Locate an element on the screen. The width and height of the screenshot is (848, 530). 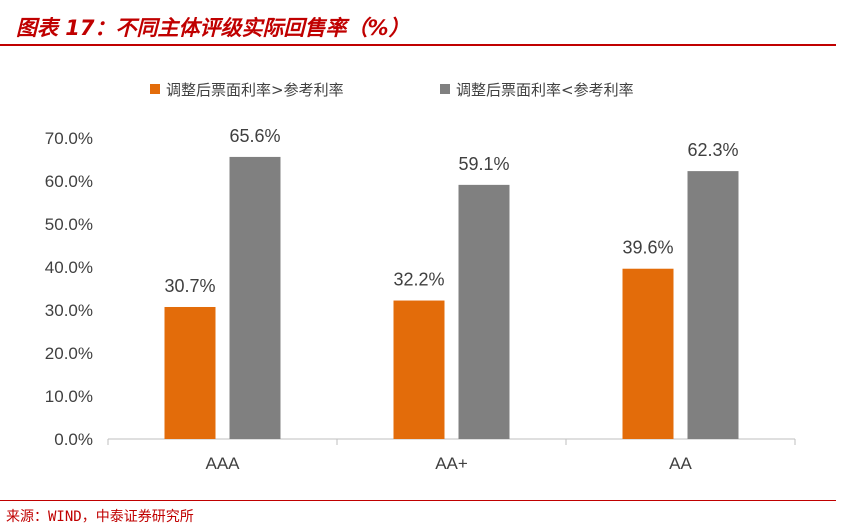
legend-label-1: 调整后票面利率>参考利率 is located at coordinates (255, 90).